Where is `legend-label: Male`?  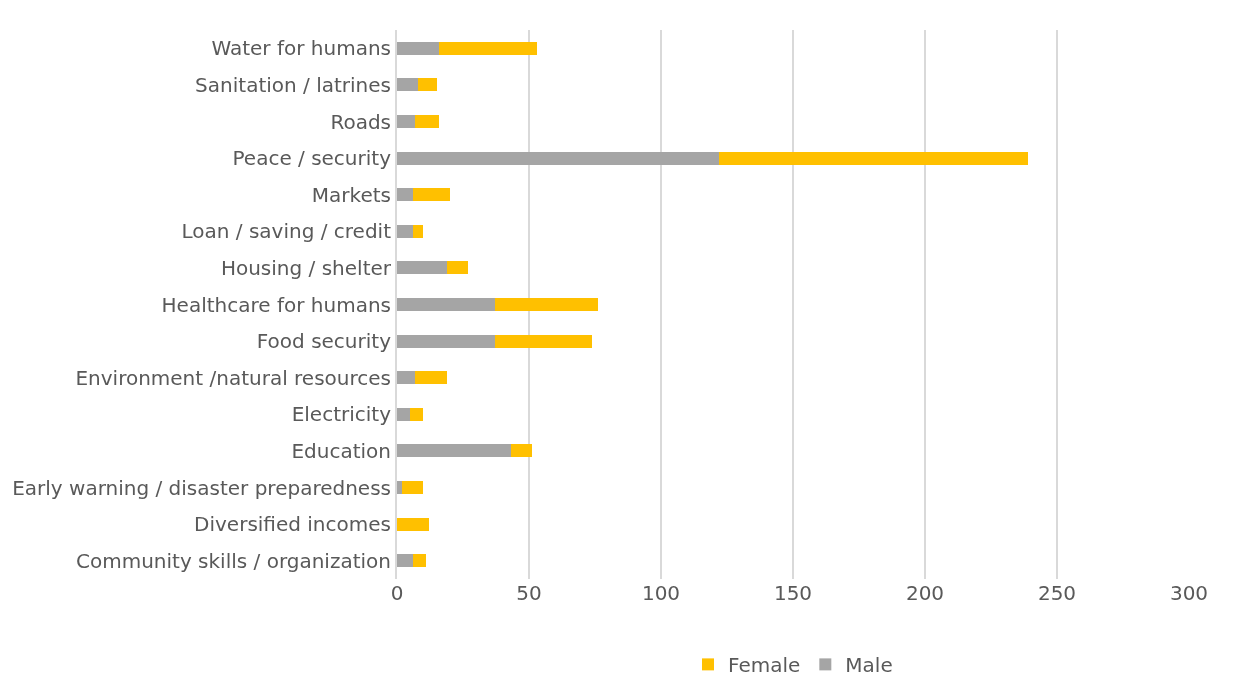 legend-label: Male is located at coordinates (869, 665).